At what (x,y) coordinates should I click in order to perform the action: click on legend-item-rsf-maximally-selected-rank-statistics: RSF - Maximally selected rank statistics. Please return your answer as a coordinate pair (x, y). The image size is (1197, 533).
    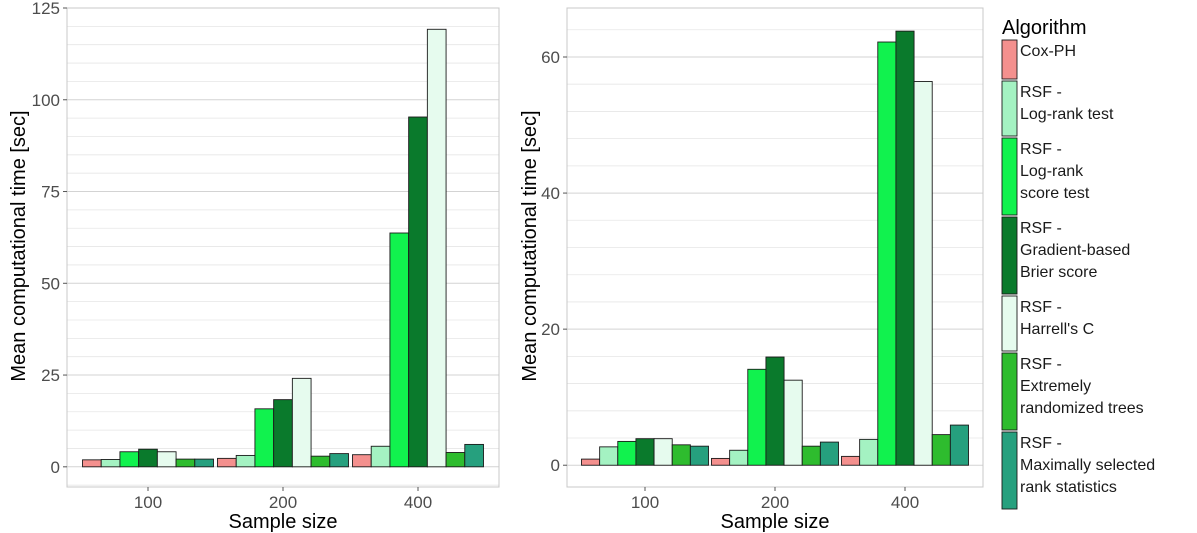
    Looking at the image, I should click on (1078, 470).